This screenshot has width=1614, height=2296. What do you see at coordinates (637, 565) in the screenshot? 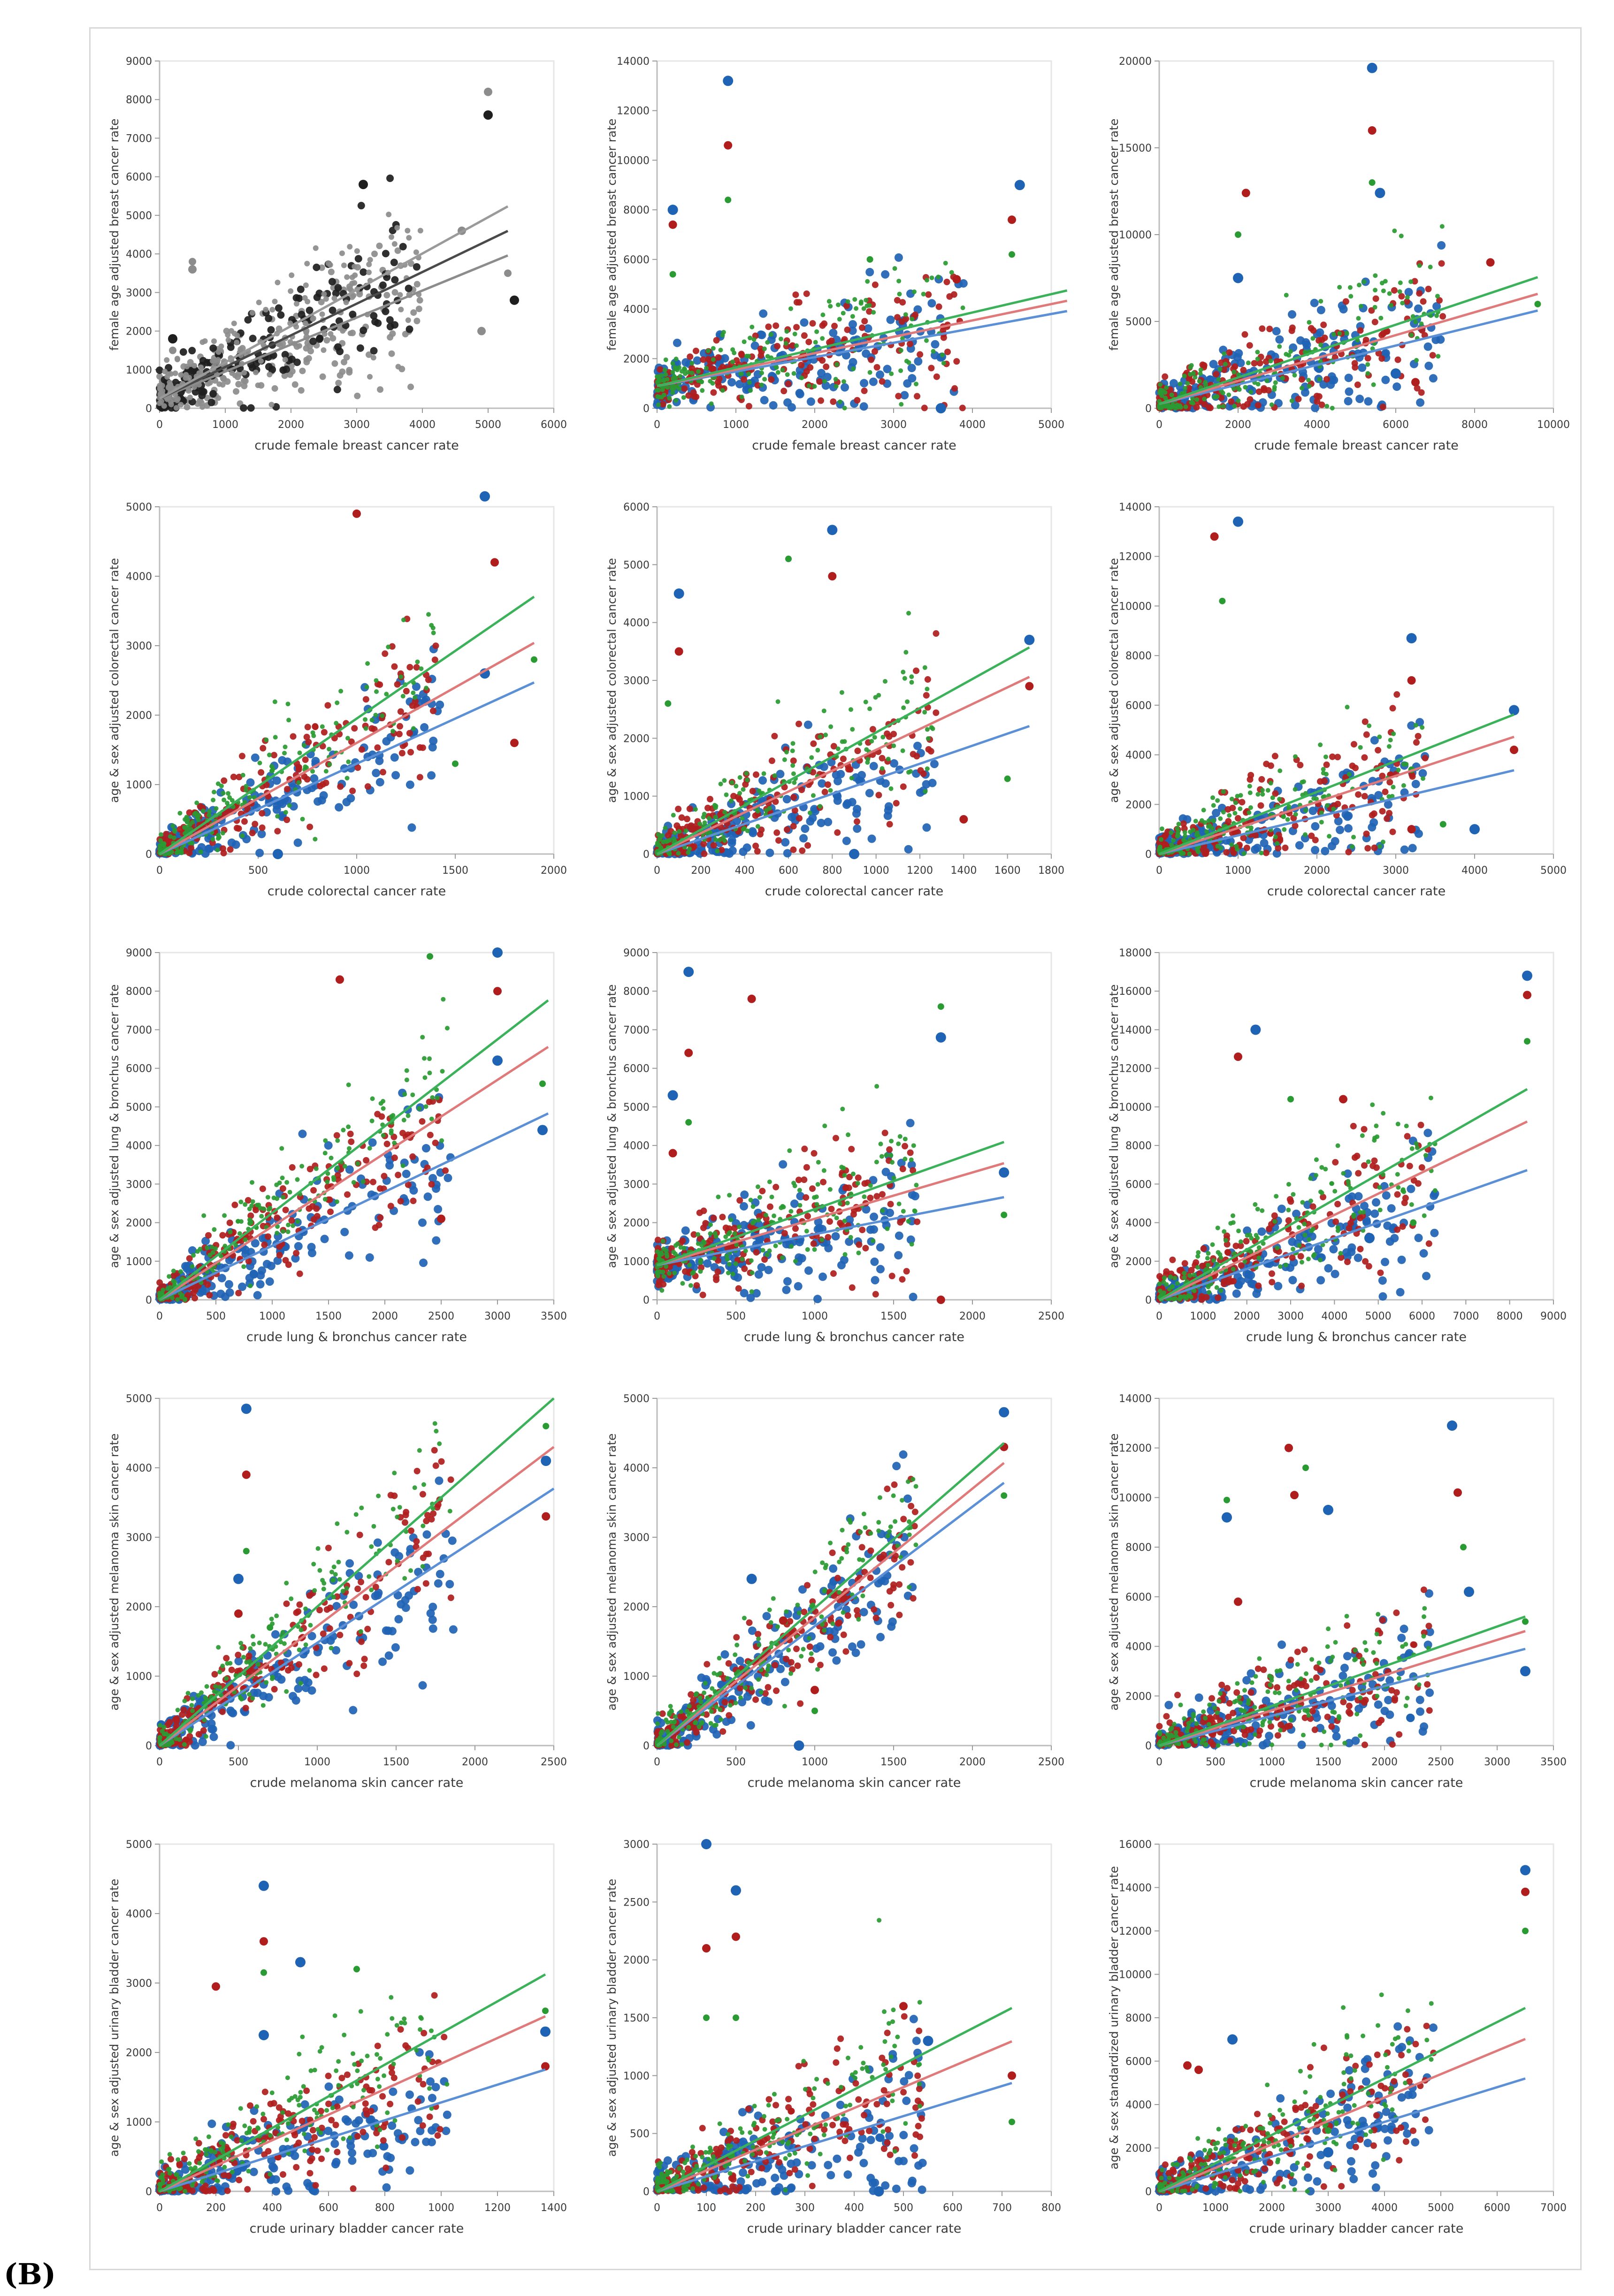
I see `y-tick-label: 5000` at bounding box center [637, 565].